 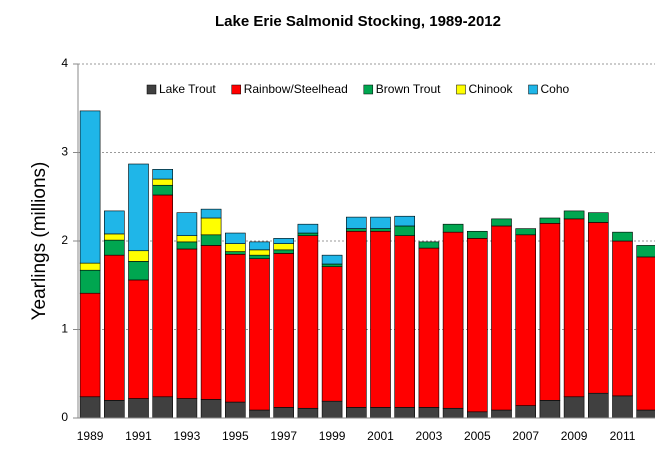 What do you see at coordinates (525, 436) in the screenshot?
I see `x-tick-label: 2007` at bounding box center [525, 436].